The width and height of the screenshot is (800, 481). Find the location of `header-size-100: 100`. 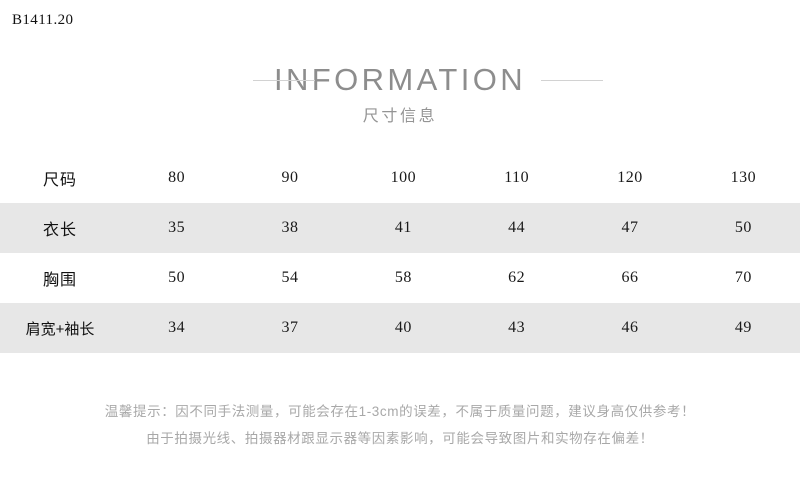

header-size-100: 100 is located at coordinates (403, 177).